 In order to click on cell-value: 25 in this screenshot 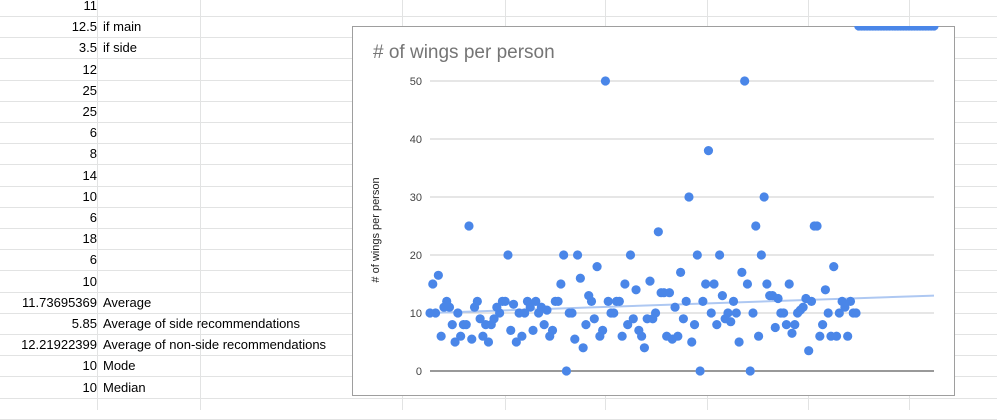, I will do `click(89, 90)`.